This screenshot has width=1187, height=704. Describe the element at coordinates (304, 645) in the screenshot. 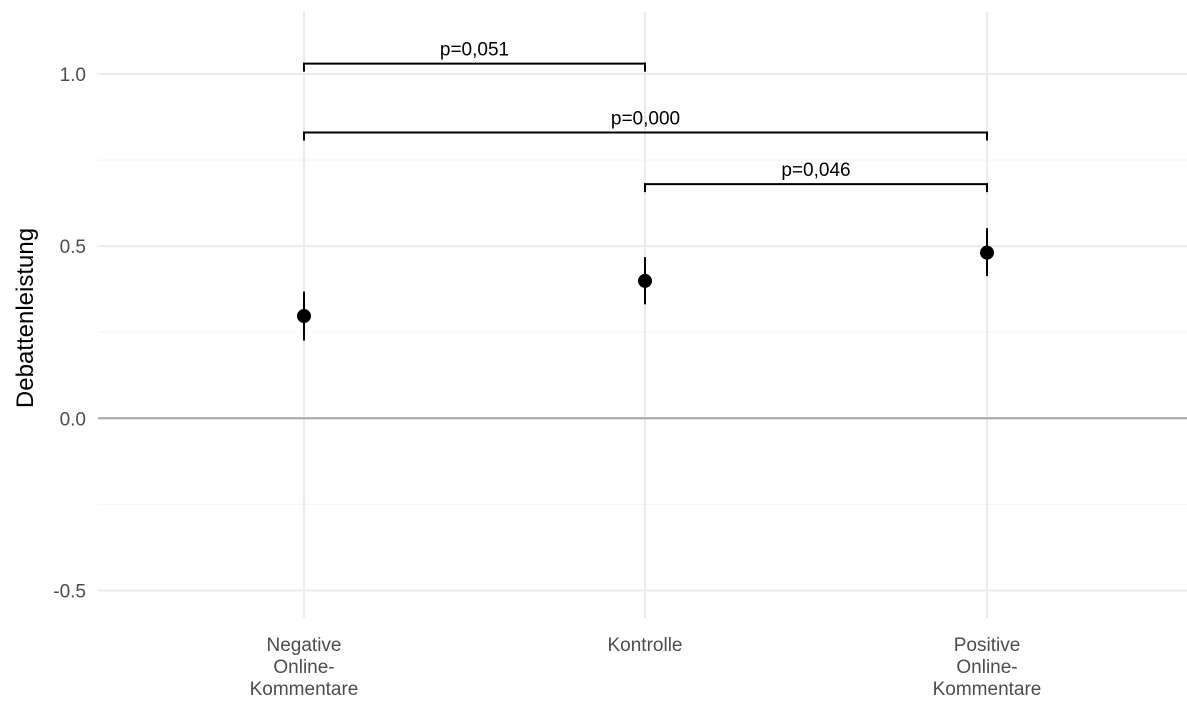

I see `x-tick-label-line: Negative` at that location.